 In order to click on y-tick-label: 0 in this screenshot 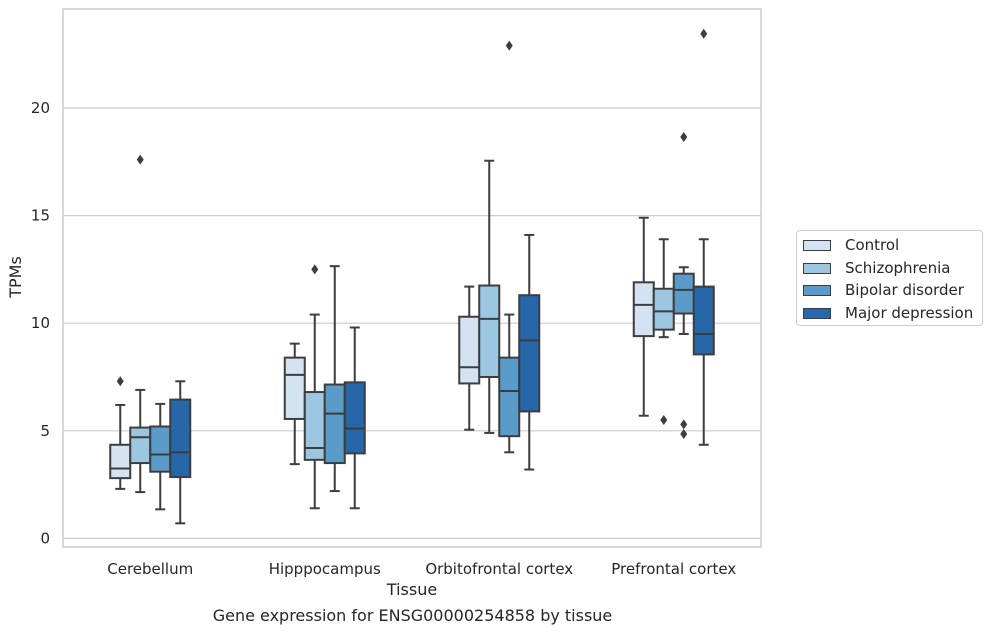, I will do `click(45, 538)`.